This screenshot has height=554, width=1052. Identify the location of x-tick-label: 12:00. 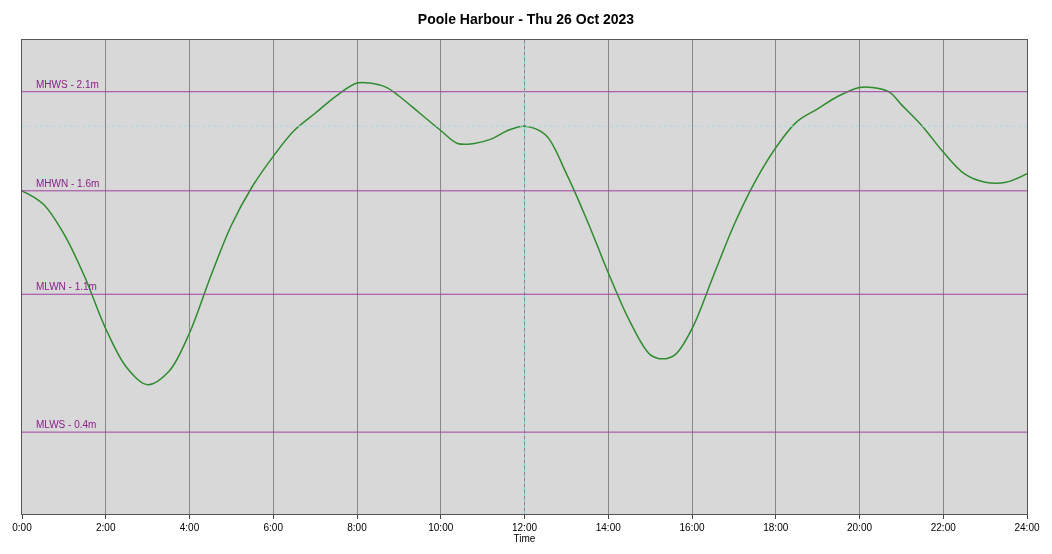
(524, 527).